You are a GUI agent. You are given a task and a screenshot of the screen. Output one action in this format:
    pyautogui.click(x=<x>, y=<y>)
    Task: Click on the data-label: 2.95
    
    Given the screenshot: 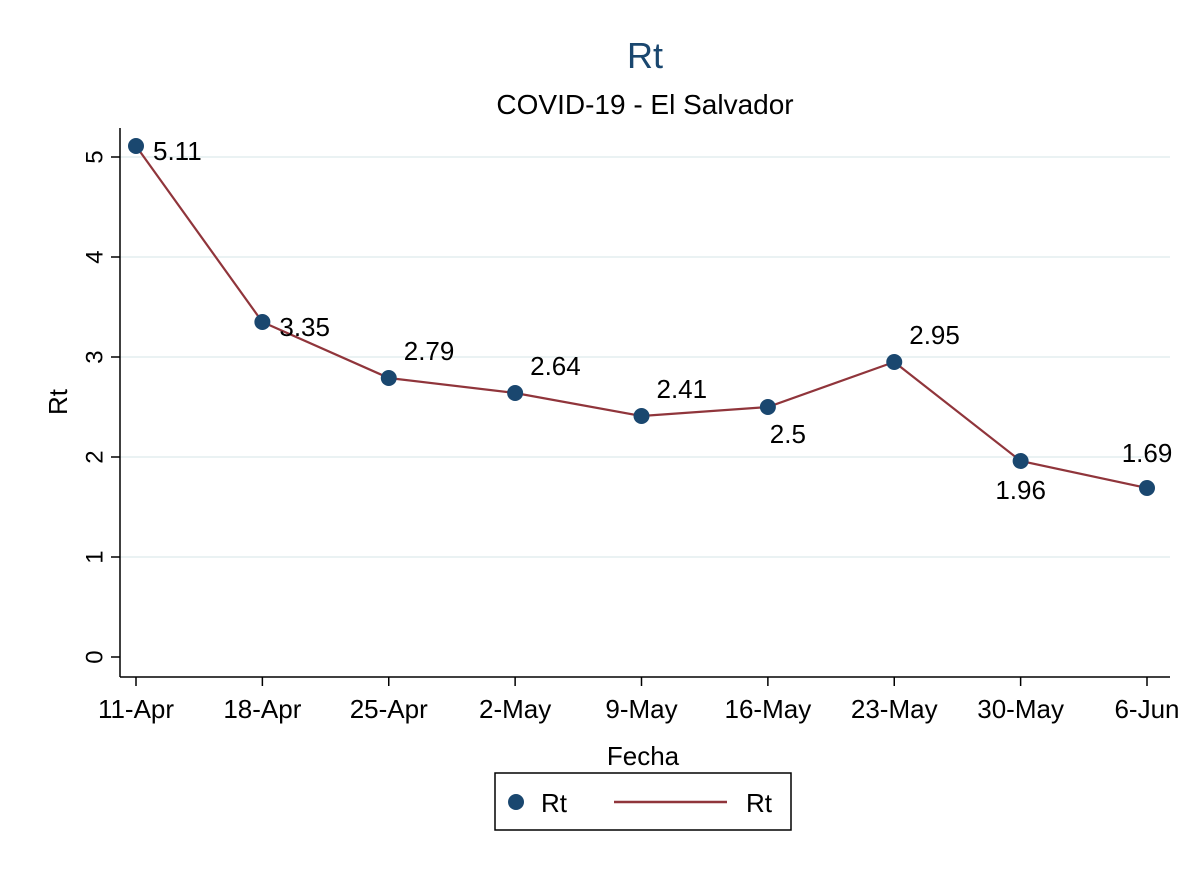 What is the action you would take?
    pyautogui.click(x=934, y=335)
    